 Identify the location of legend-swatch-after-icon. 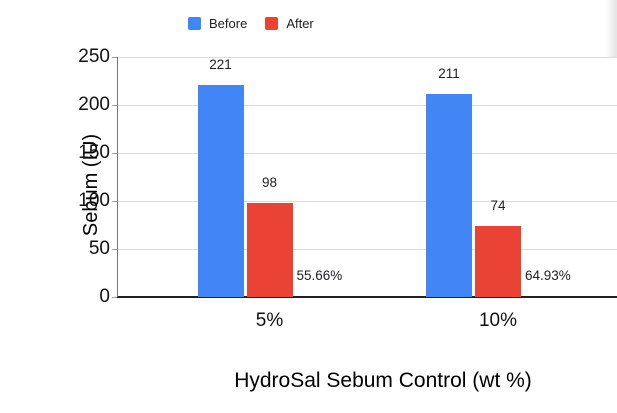
(272, 23).